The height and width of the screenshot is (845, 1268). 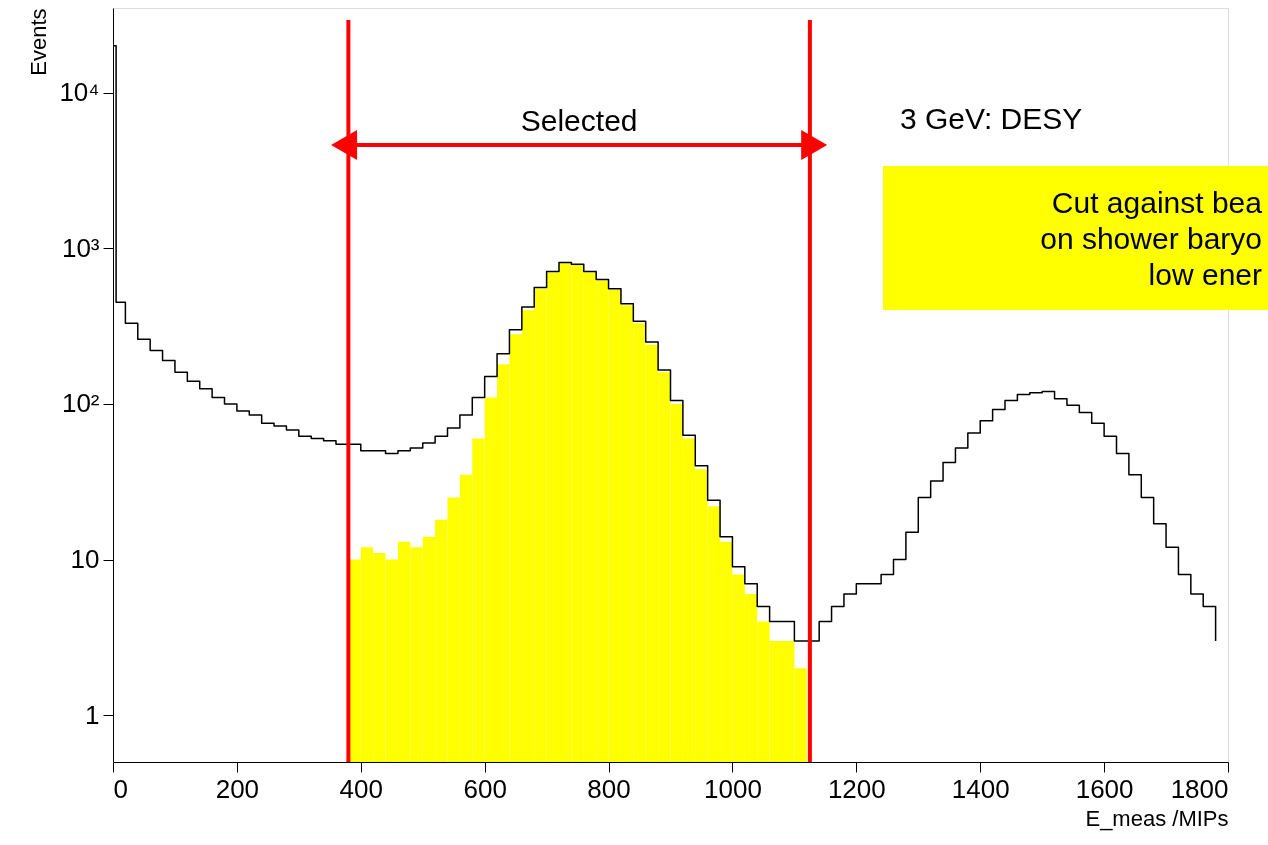 I want to click on x-tick-label: 1400, so click(x=980, y=788).